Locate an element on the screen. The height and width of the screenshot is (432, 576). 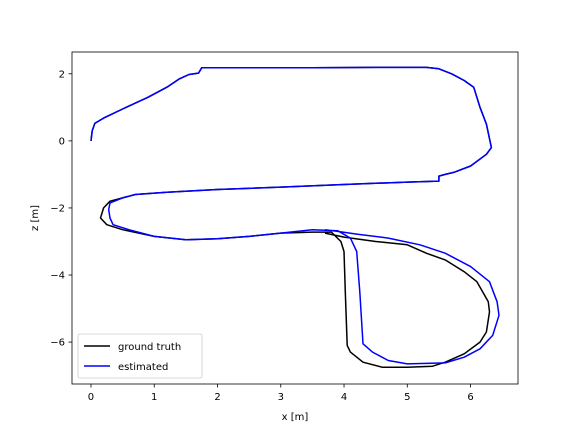
x-tick-label: 2 is located at coordinates (217, 397).